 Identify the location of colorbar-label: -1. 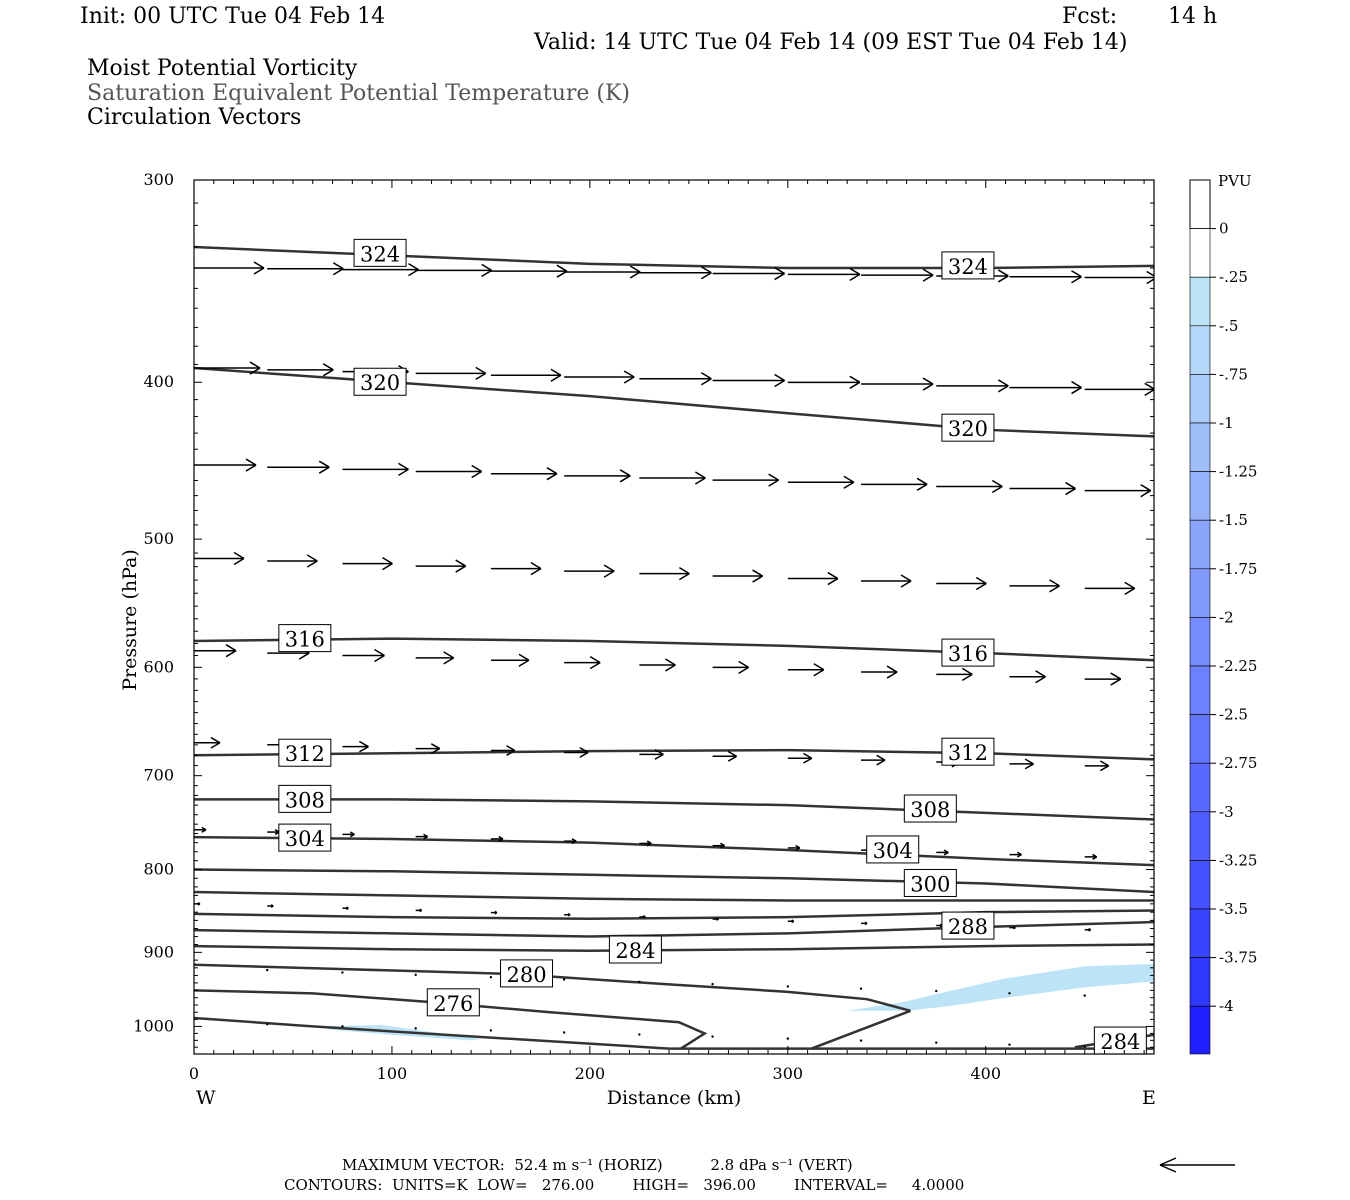
(1226, 423).